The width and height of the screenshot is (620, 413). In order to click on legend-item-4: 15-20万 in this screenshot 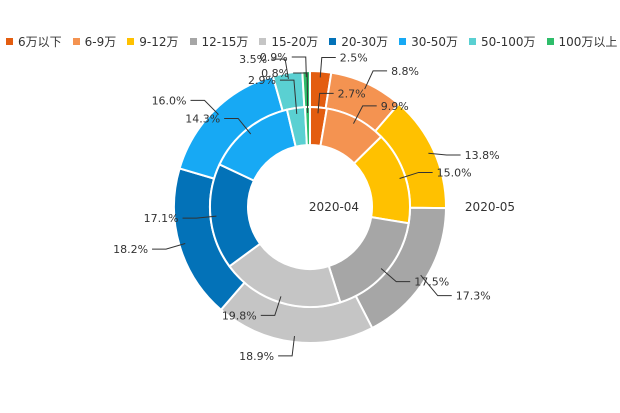, I will do `click(288, 41)`.